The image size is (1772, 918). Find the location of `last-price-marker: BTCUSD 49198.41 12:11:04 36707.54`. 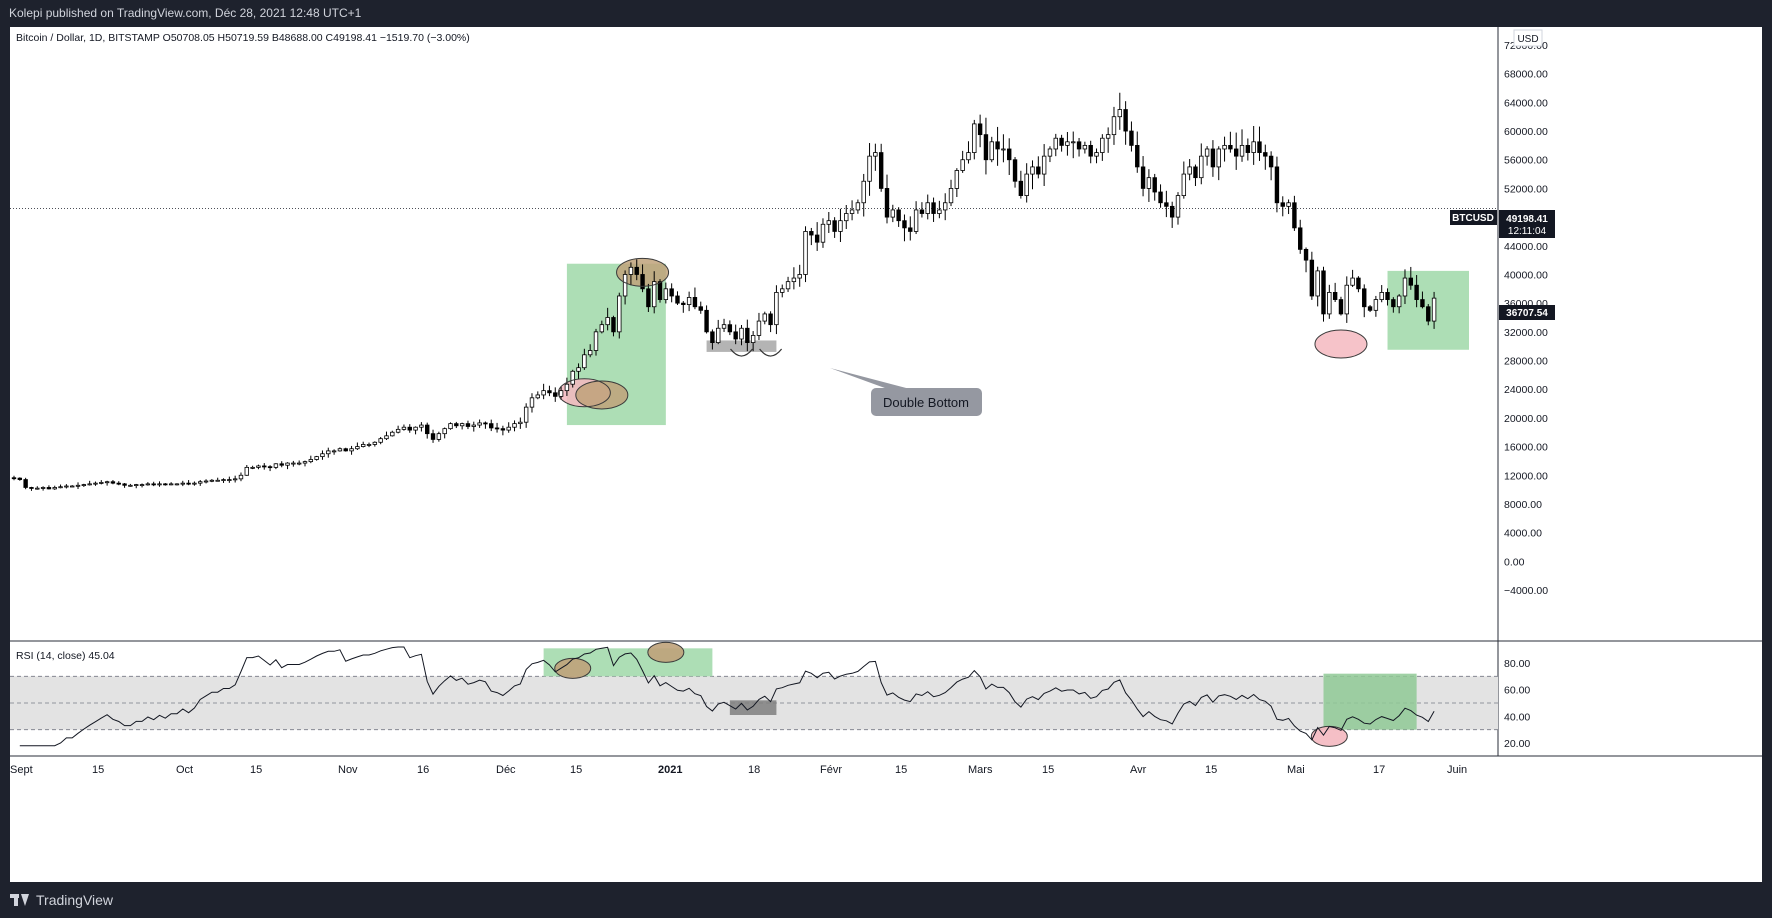

last-price-marker: BTCUSD 49198.41 12:11:04 36707.54 is located at coordinates (1502, 265).